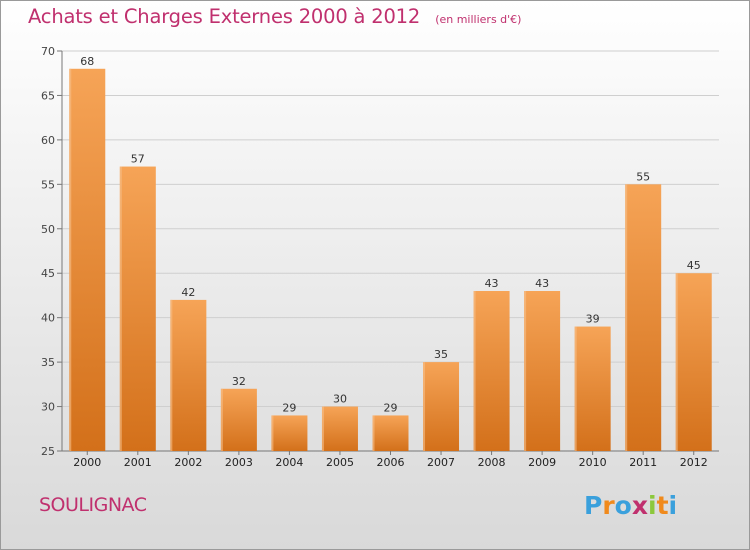 Image resolution: width=750 pixels, height=550 pixels. I want to click on chart-unit: (en milliers d'€), so click(478, 19).